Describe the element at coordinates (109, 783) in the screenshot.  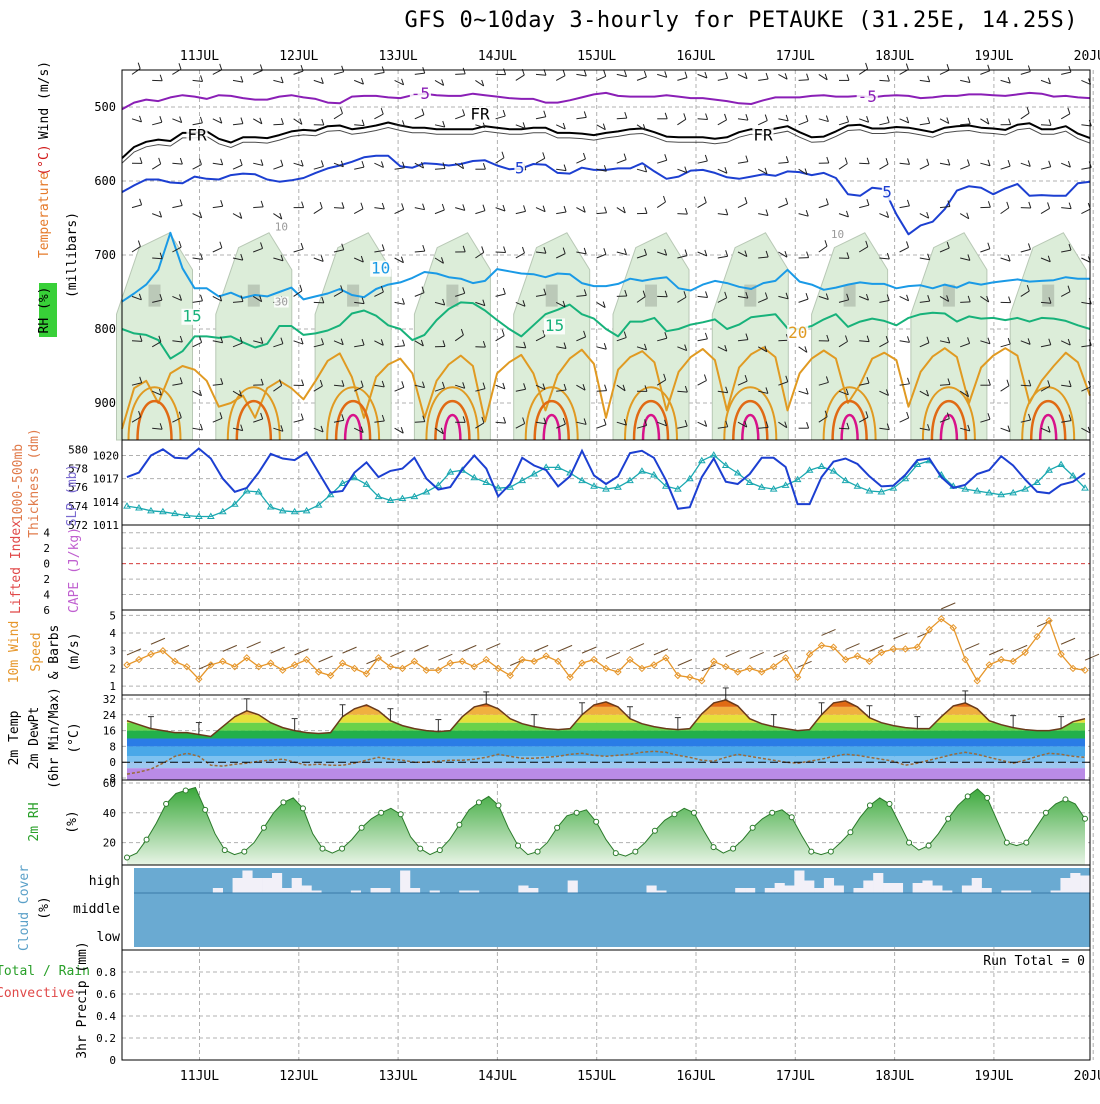
I see `rh-tick: 60` at that location.